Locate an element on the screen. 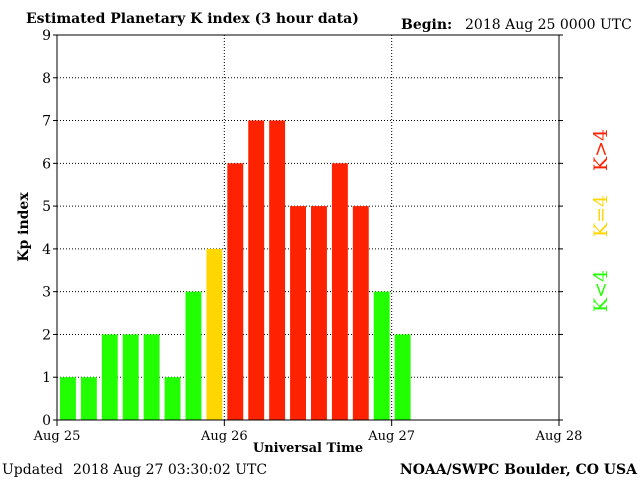 The height and width of the screenshot is (480, 640). x-tick-label: Aug 27 is located at coordinates (391, 436).